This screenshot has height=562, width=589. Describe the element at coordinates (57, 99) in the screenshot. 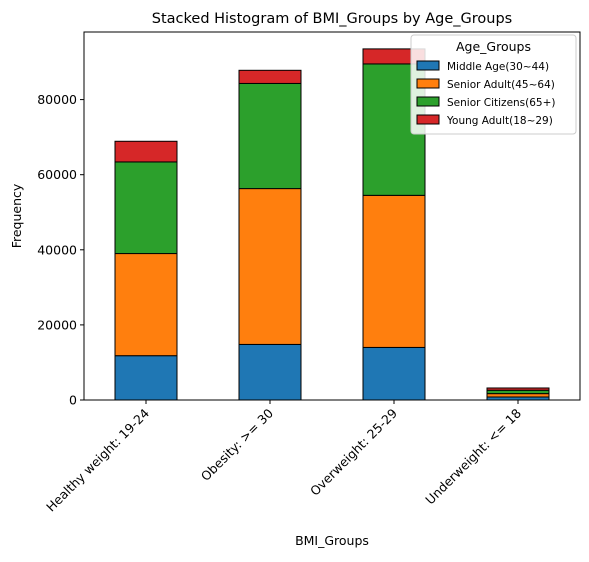

I see `y-tick-label: 80000` at that location.